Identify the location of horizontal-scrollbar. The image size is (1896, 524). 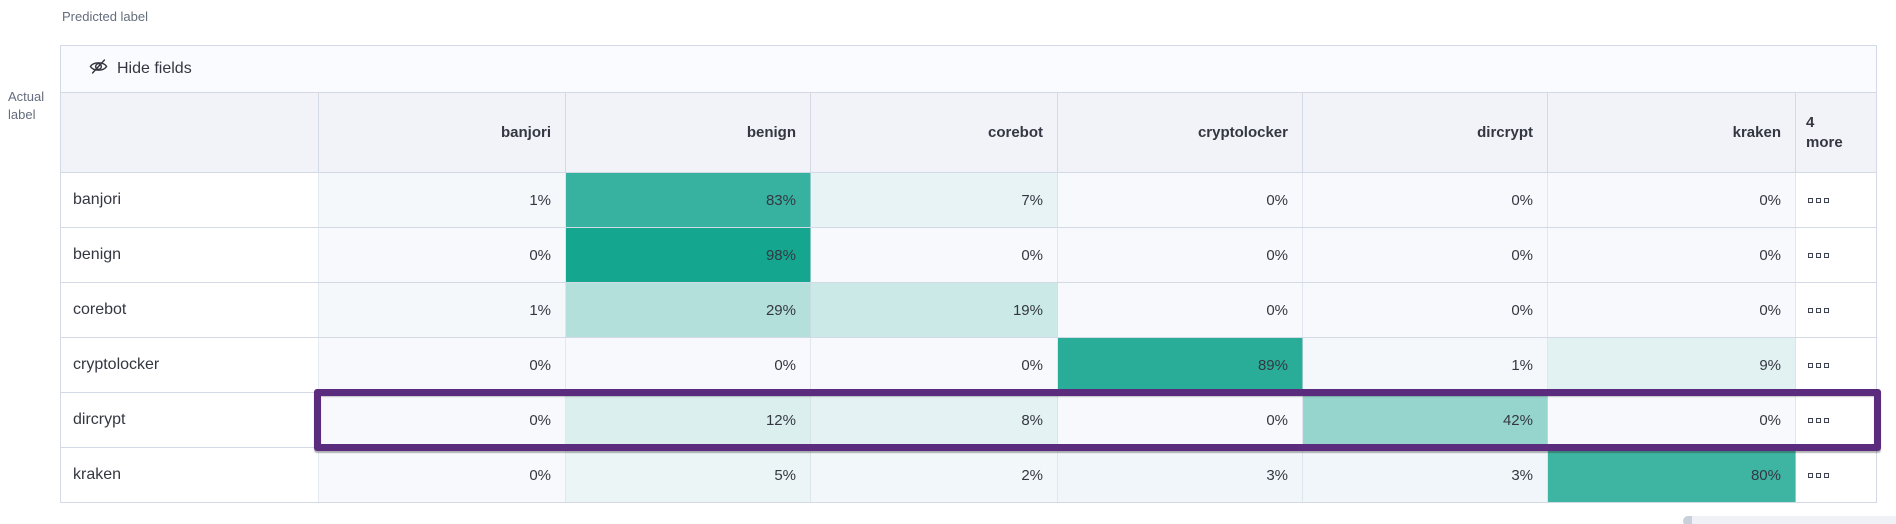
(1789, 520).